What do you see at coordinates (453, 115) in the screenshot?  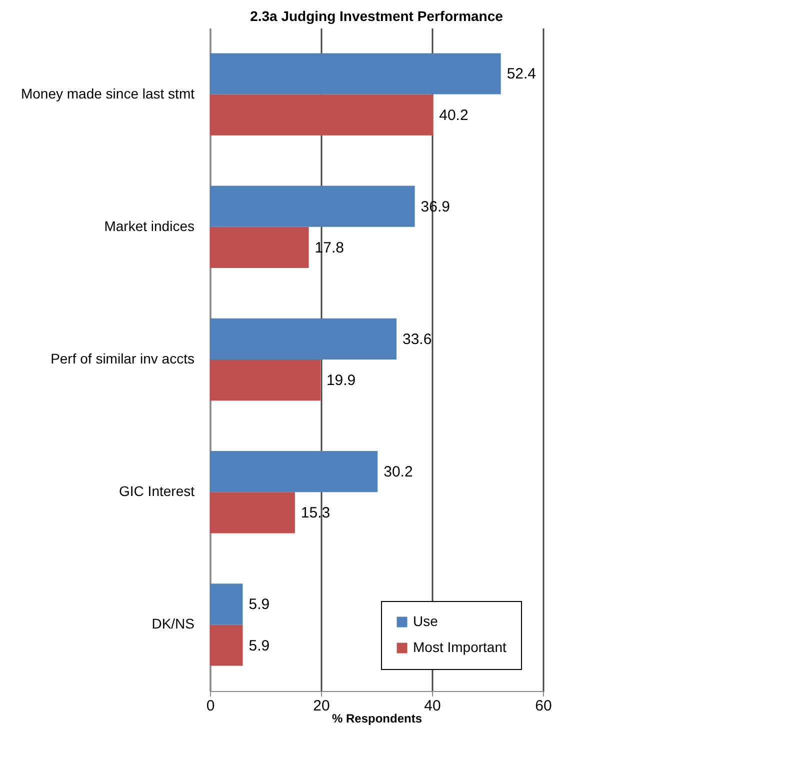 I see `data-label: 40.2` at bounding box center [453, 115].